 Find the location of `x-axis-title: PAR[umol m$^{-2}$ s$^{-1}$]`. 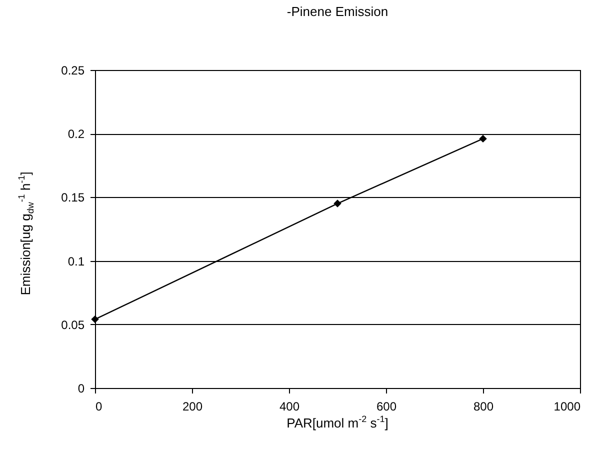

x-axis-title: PAR[umol m$^{-2}$ s$^{-1}$] is located at coordinates (338, 422).